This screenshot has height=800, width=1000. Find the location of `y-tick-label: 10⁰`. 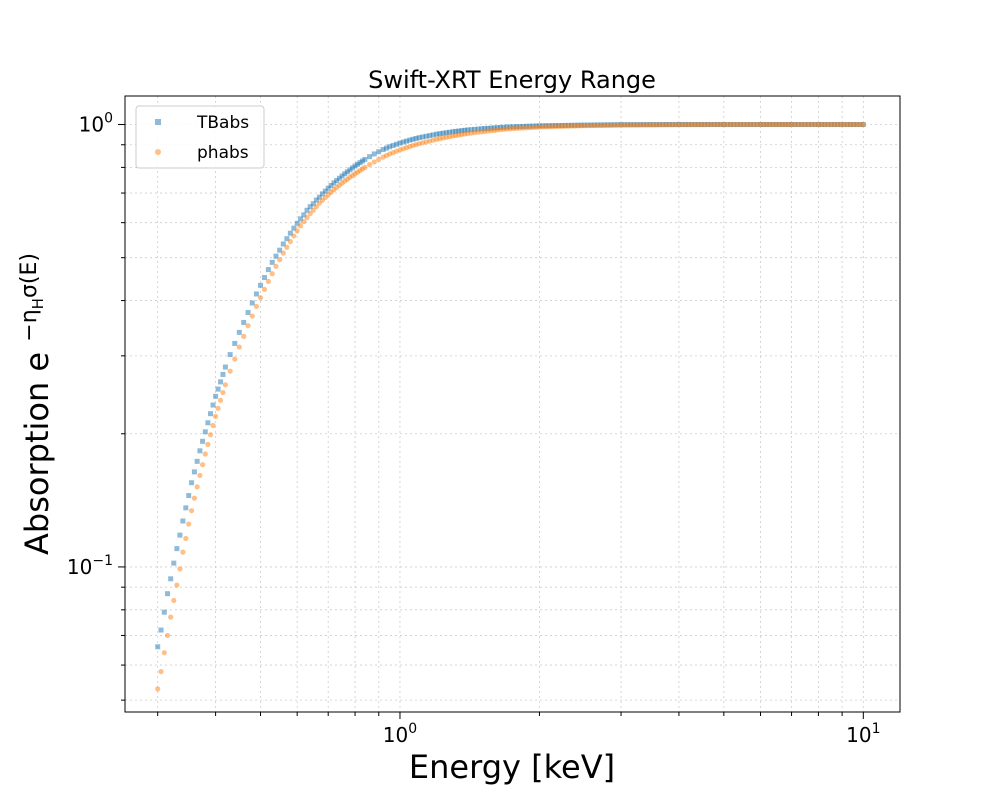

y-tick-label: 10⁰ is located at coordinates (96, 124).